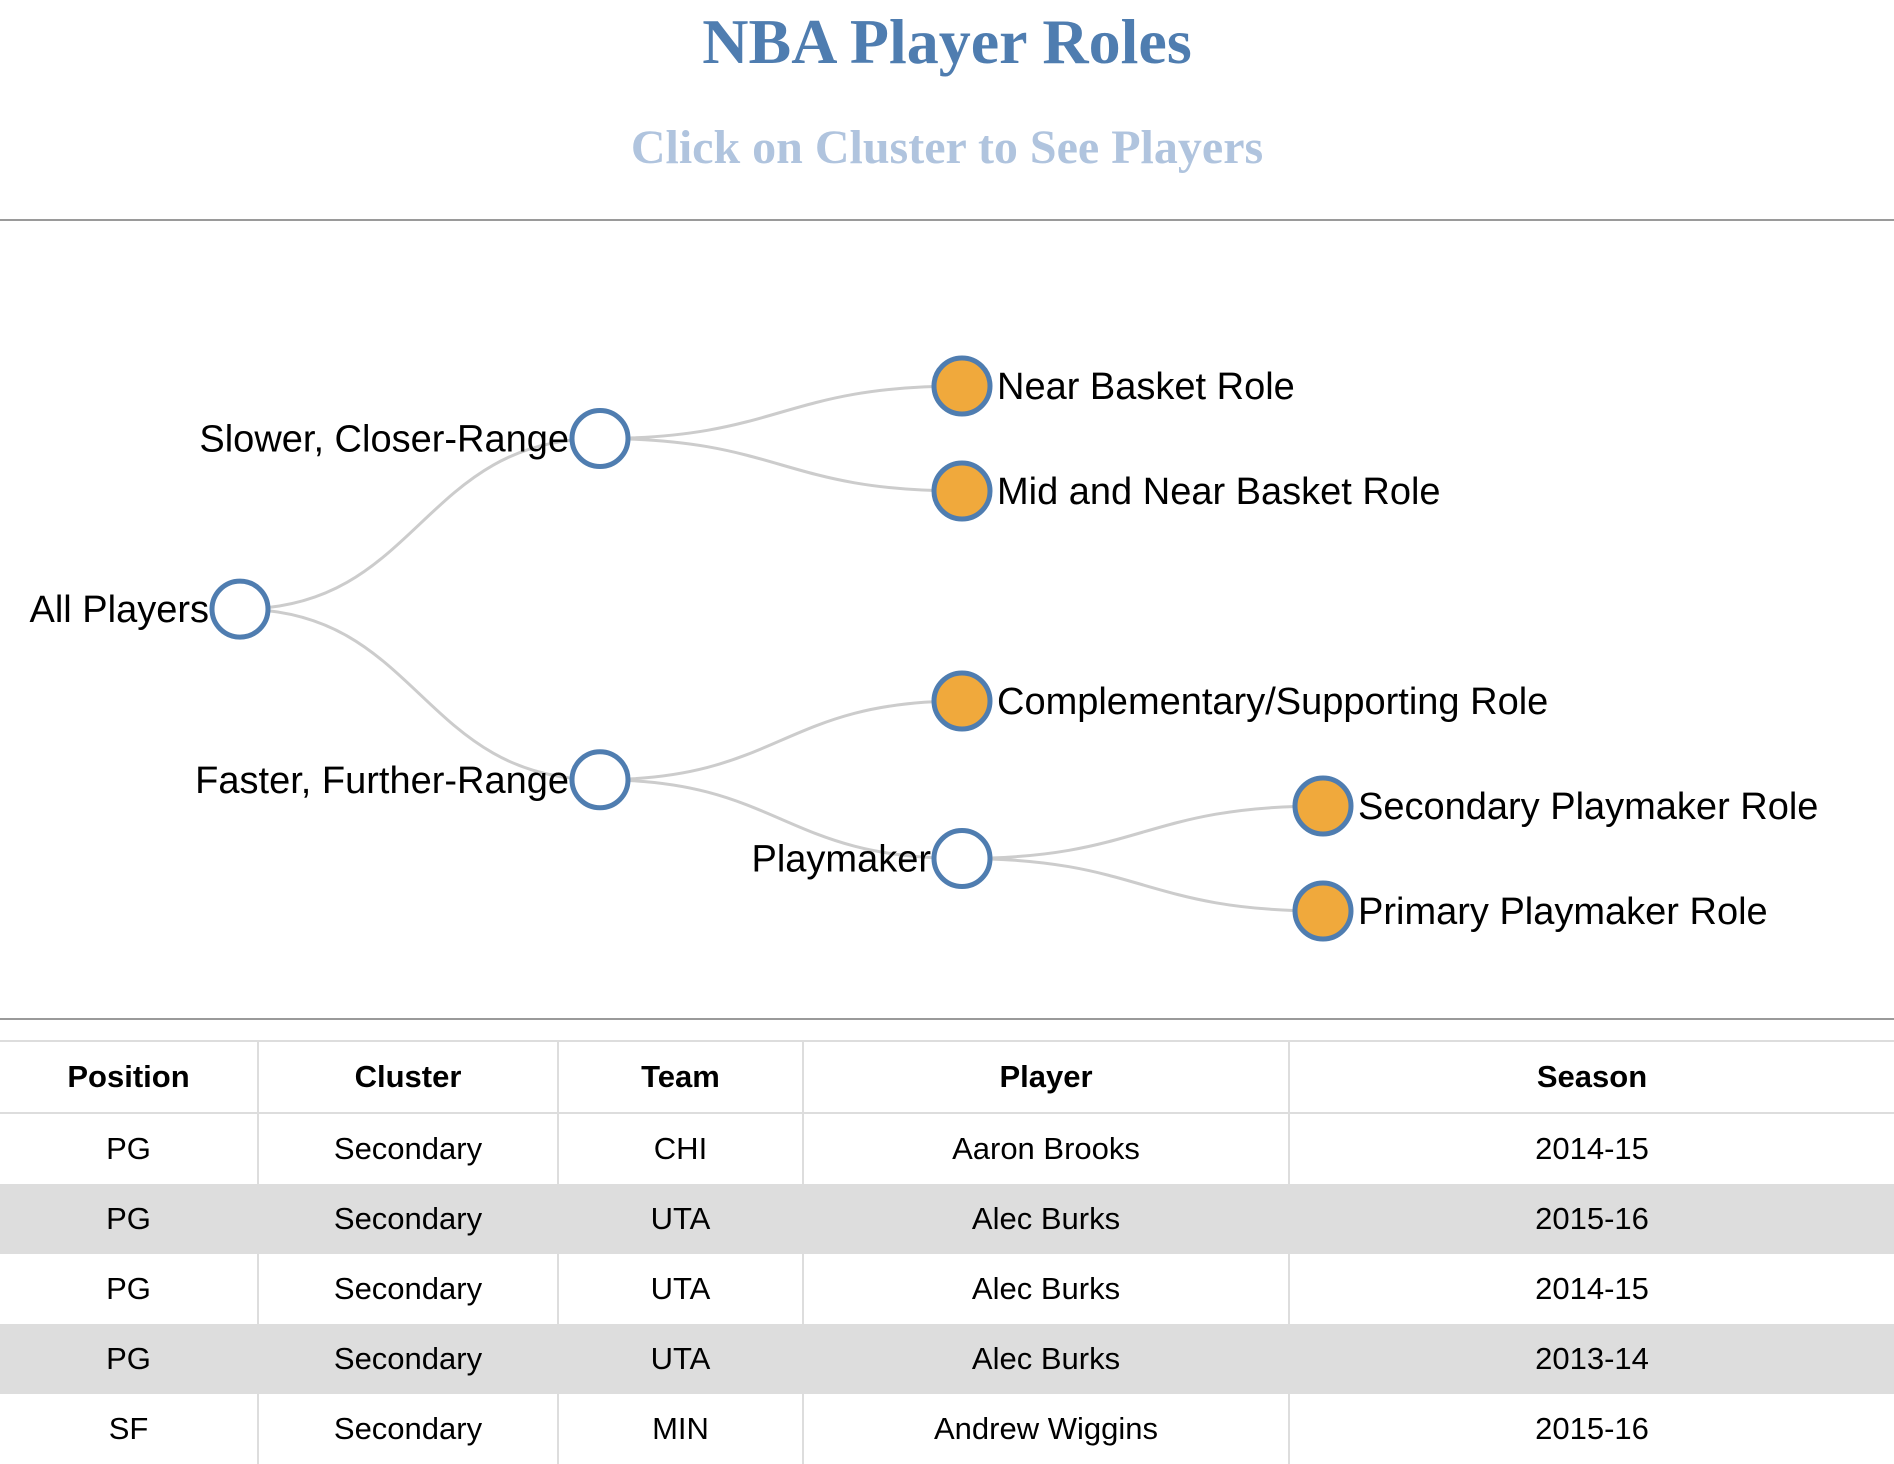 This screenshot has height=1464, width=1894. I want to click on cluster-node-playmaker: Playmaker, so click(872, 858).